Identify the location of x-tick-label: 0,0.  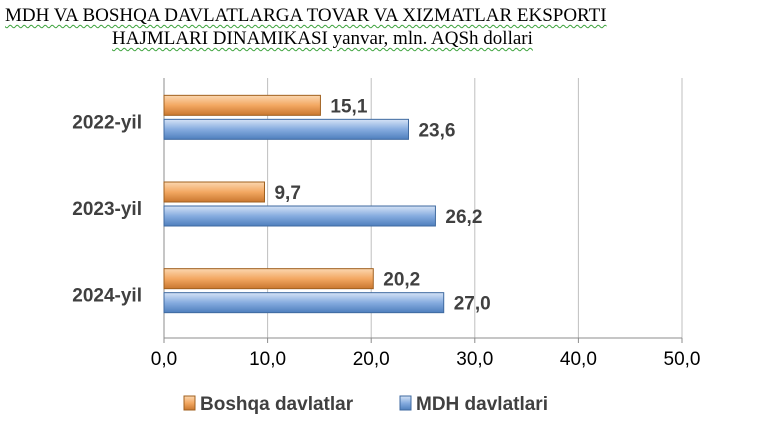
(164, 359).